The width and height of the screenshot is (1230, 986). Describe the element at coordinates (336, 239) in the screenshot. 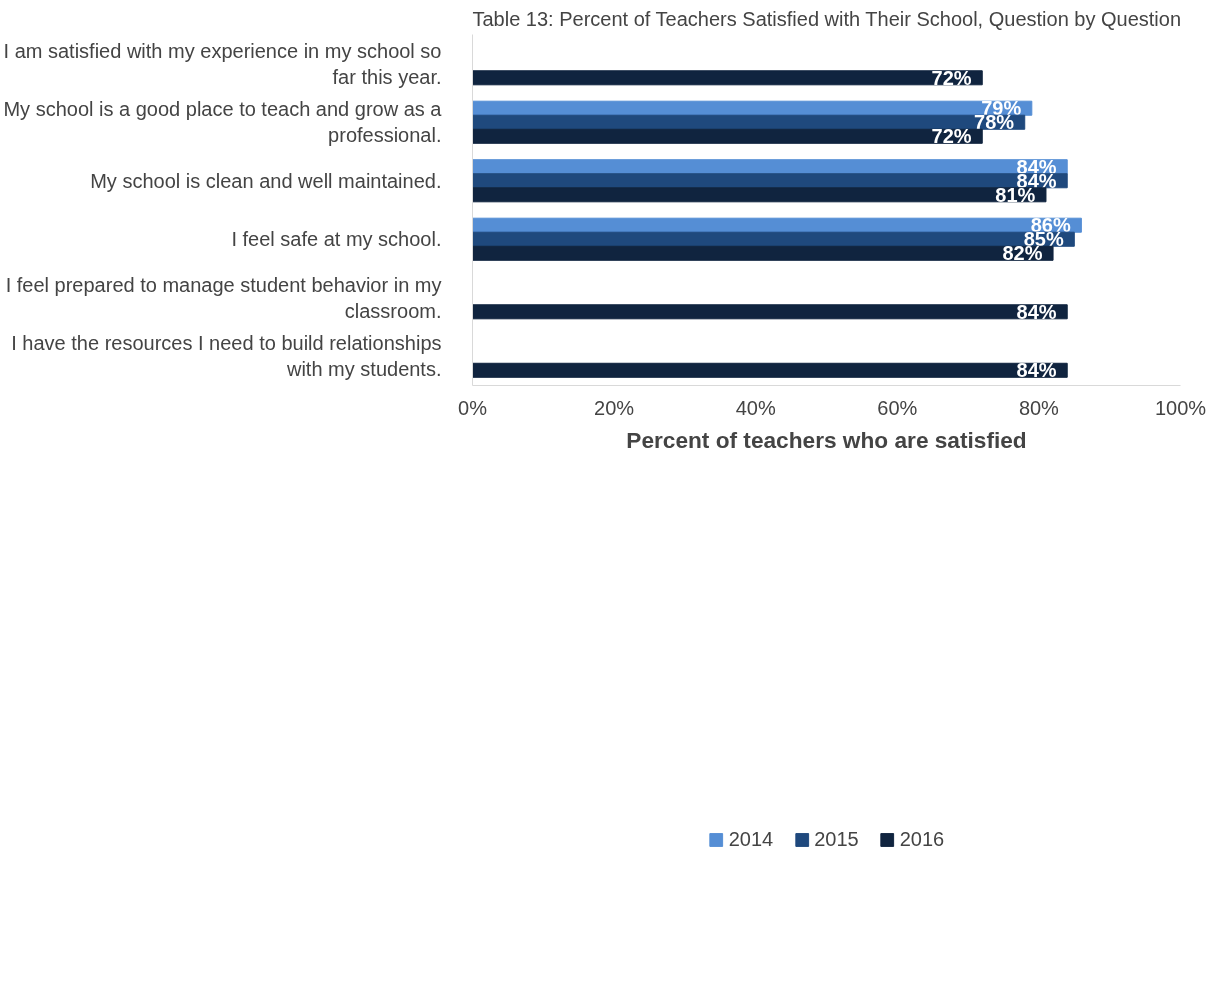

I see `y-tick-label: I feel safe at my school.` at that location.